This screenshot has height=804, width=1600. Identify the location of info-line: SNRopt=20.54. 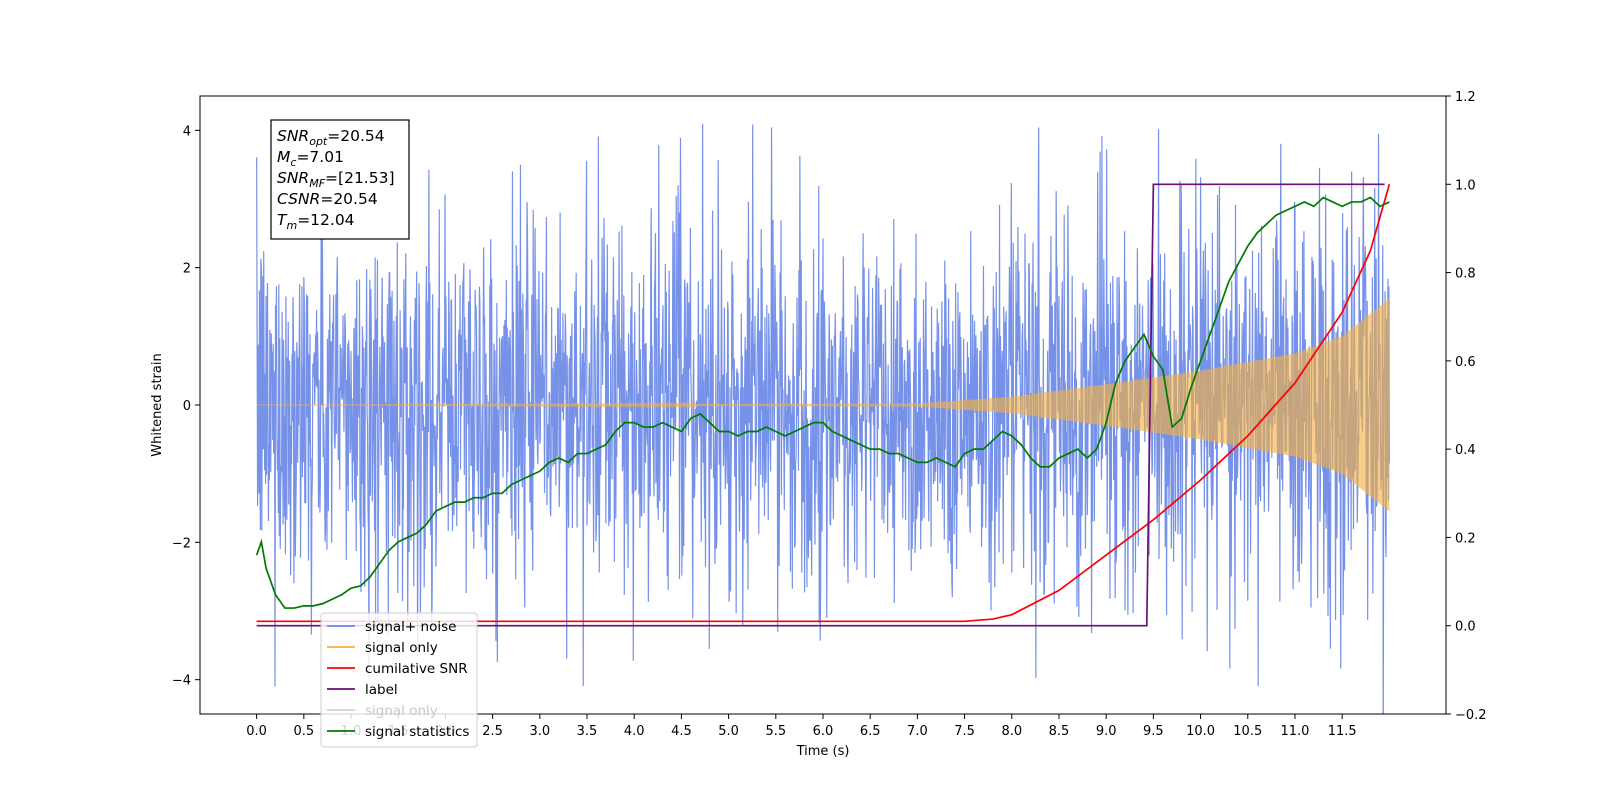
(331, 137).